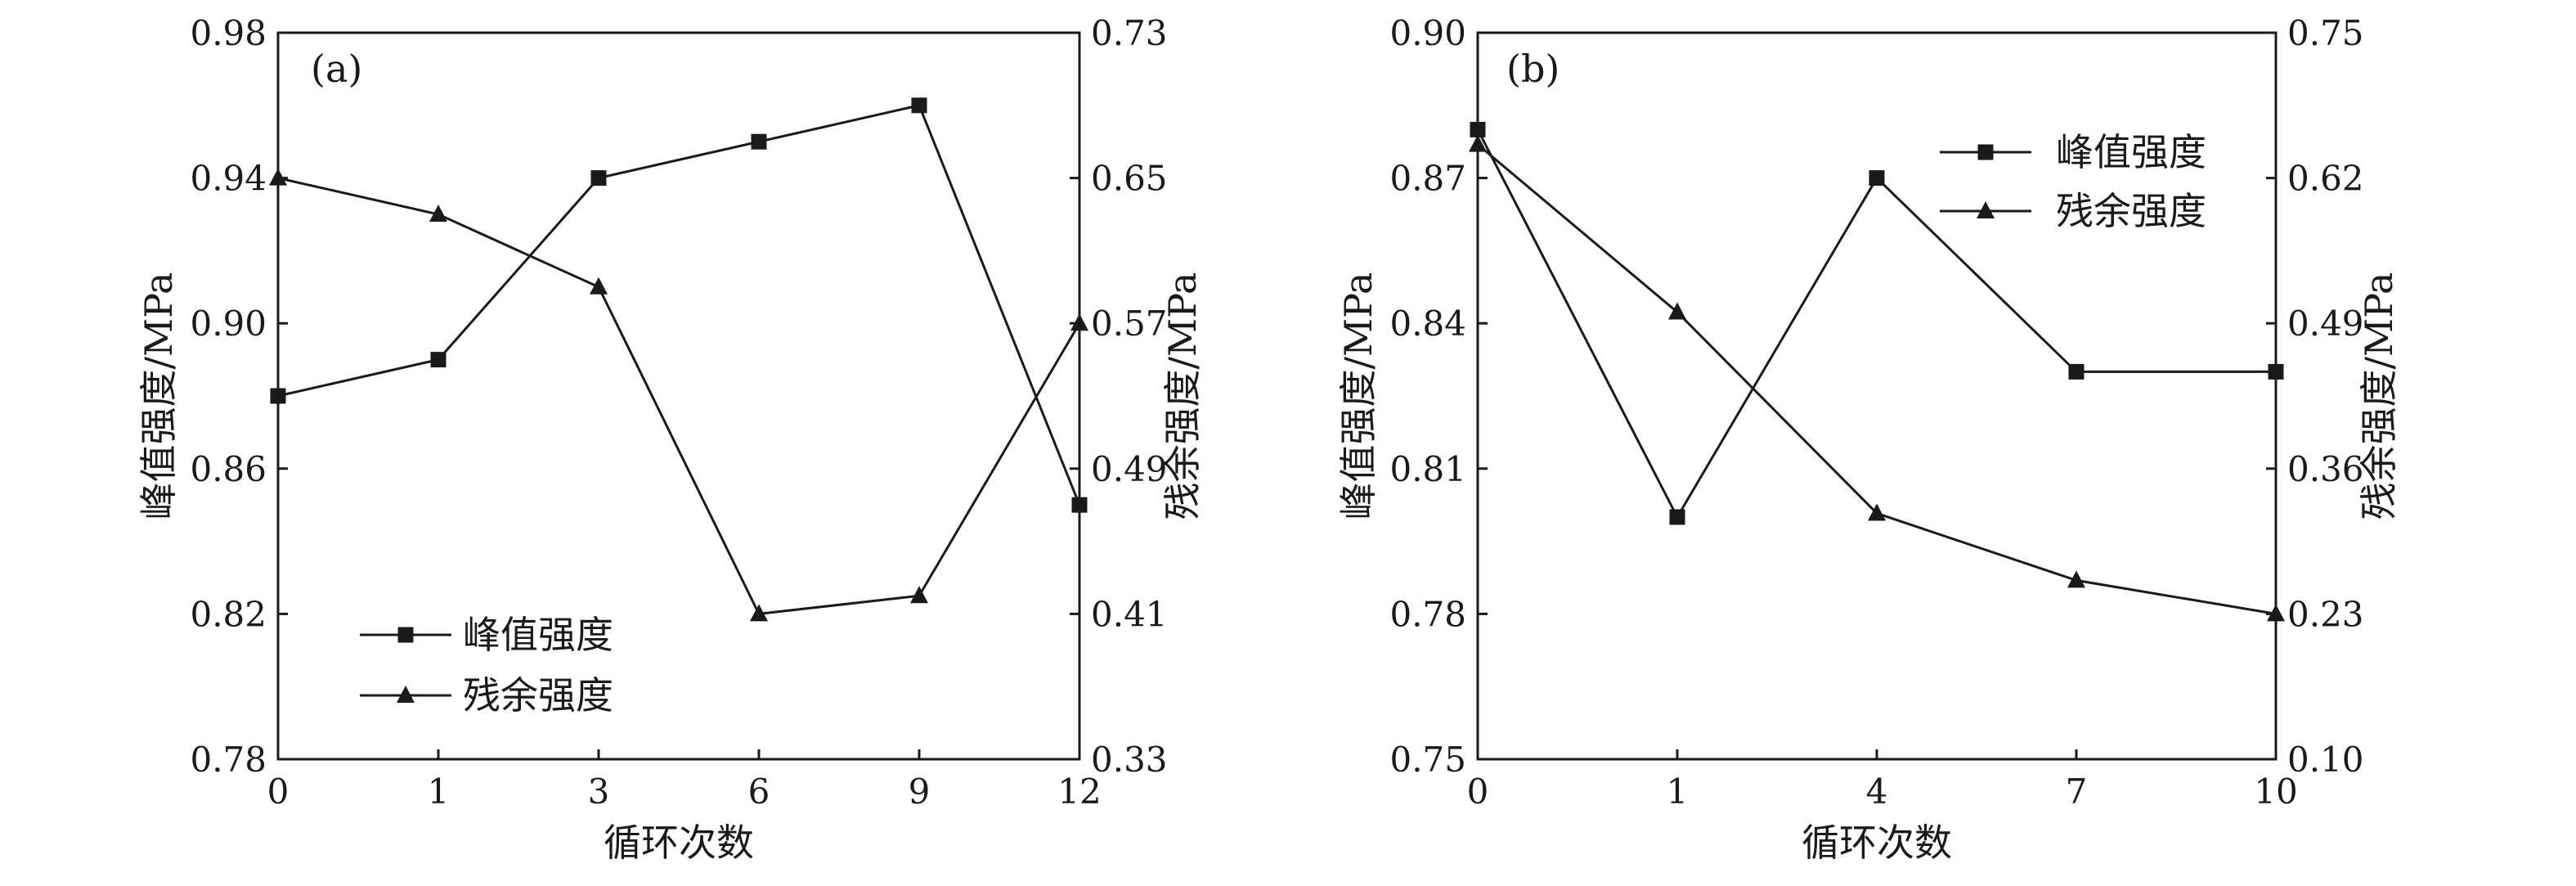 The image size is (2576, 886). I want to click on y-left-tick-label: 0.81, so click(1427, 469).